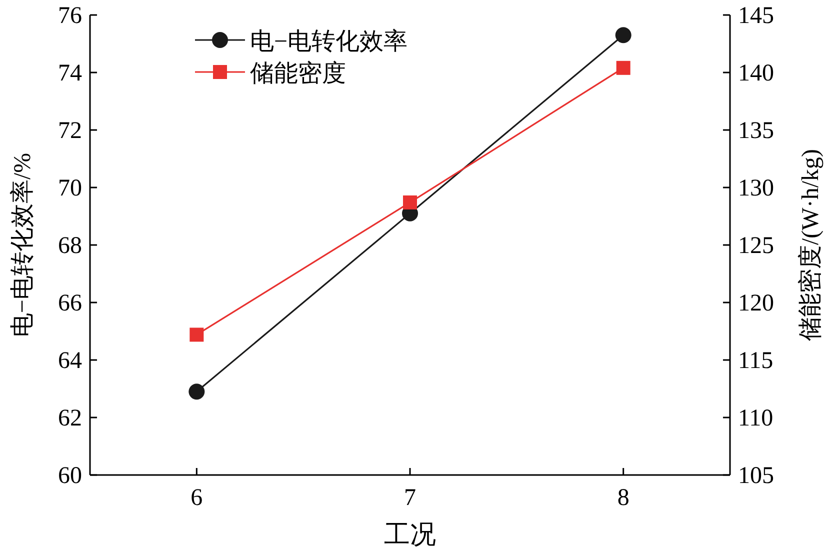 Image resolution: width=839 pixels, height=556 pixels. What do you see at coordinates (298, 73) in the screenshot?
I see `legend-label: 储能密度` at bounding box center [298, 73].